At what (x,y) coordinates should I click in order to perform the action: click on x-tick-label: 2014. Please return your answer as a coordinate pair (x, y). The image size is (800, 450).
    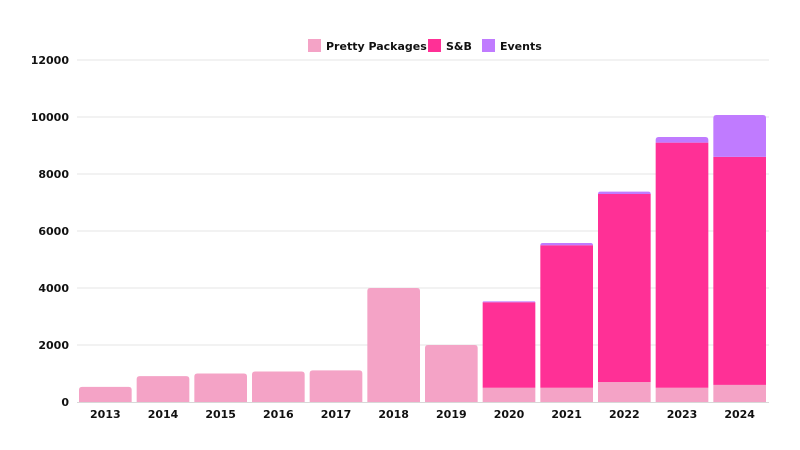
    Looking at the image, I should click on (163, 414).